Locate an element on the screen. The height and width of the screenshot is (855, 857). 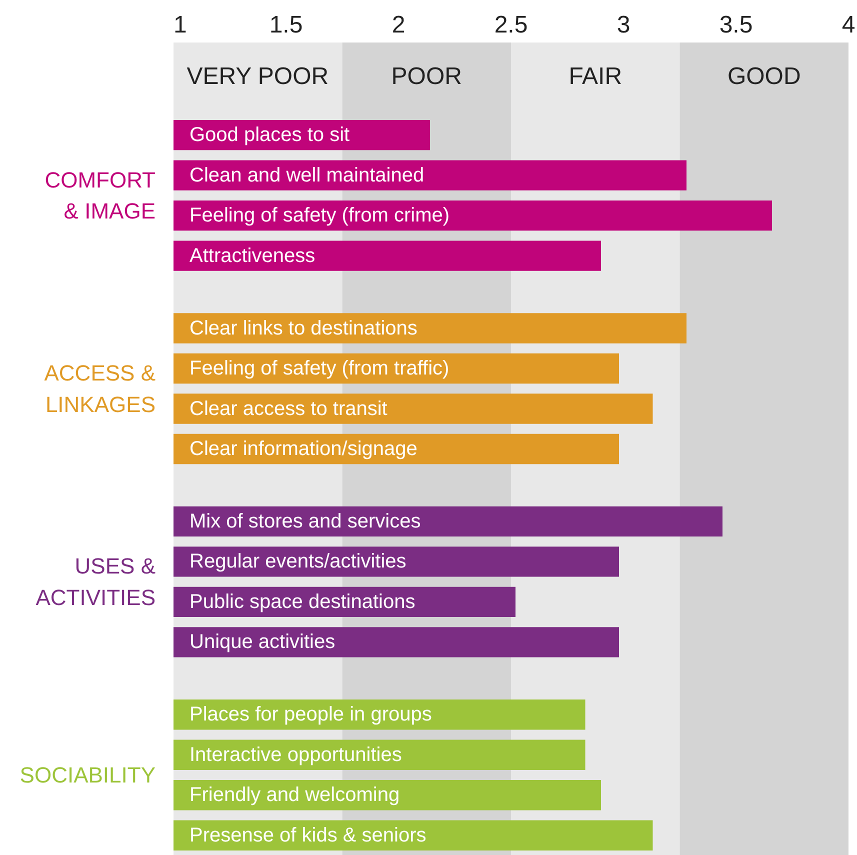
x-tick-label: 2 is located at coordinates (399, 25).